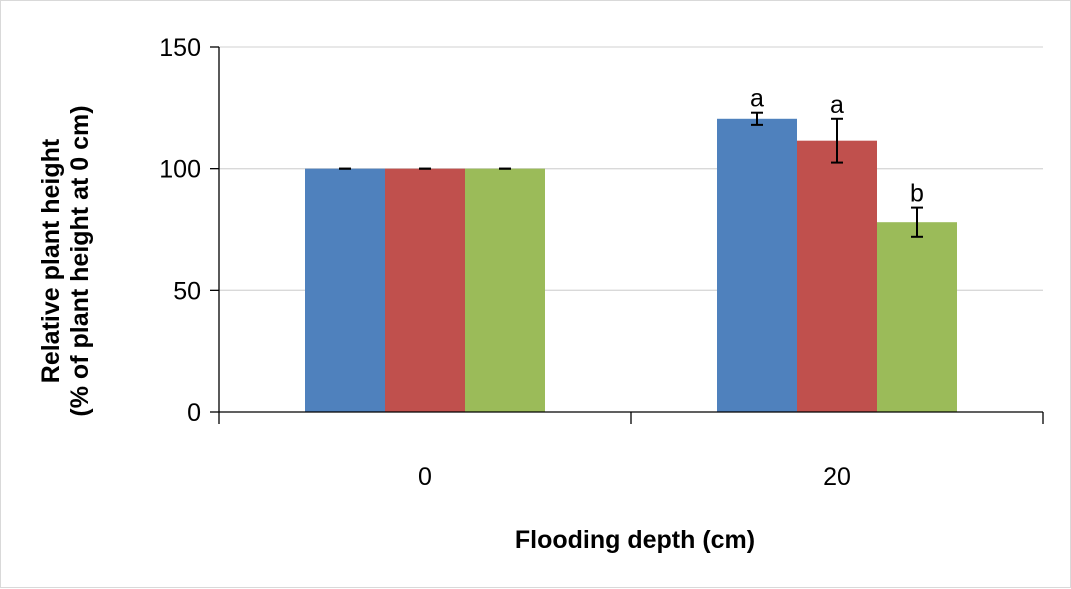 The image size is (1071, 589). I want to click on x-tick-label: 0, so click(425, 477).